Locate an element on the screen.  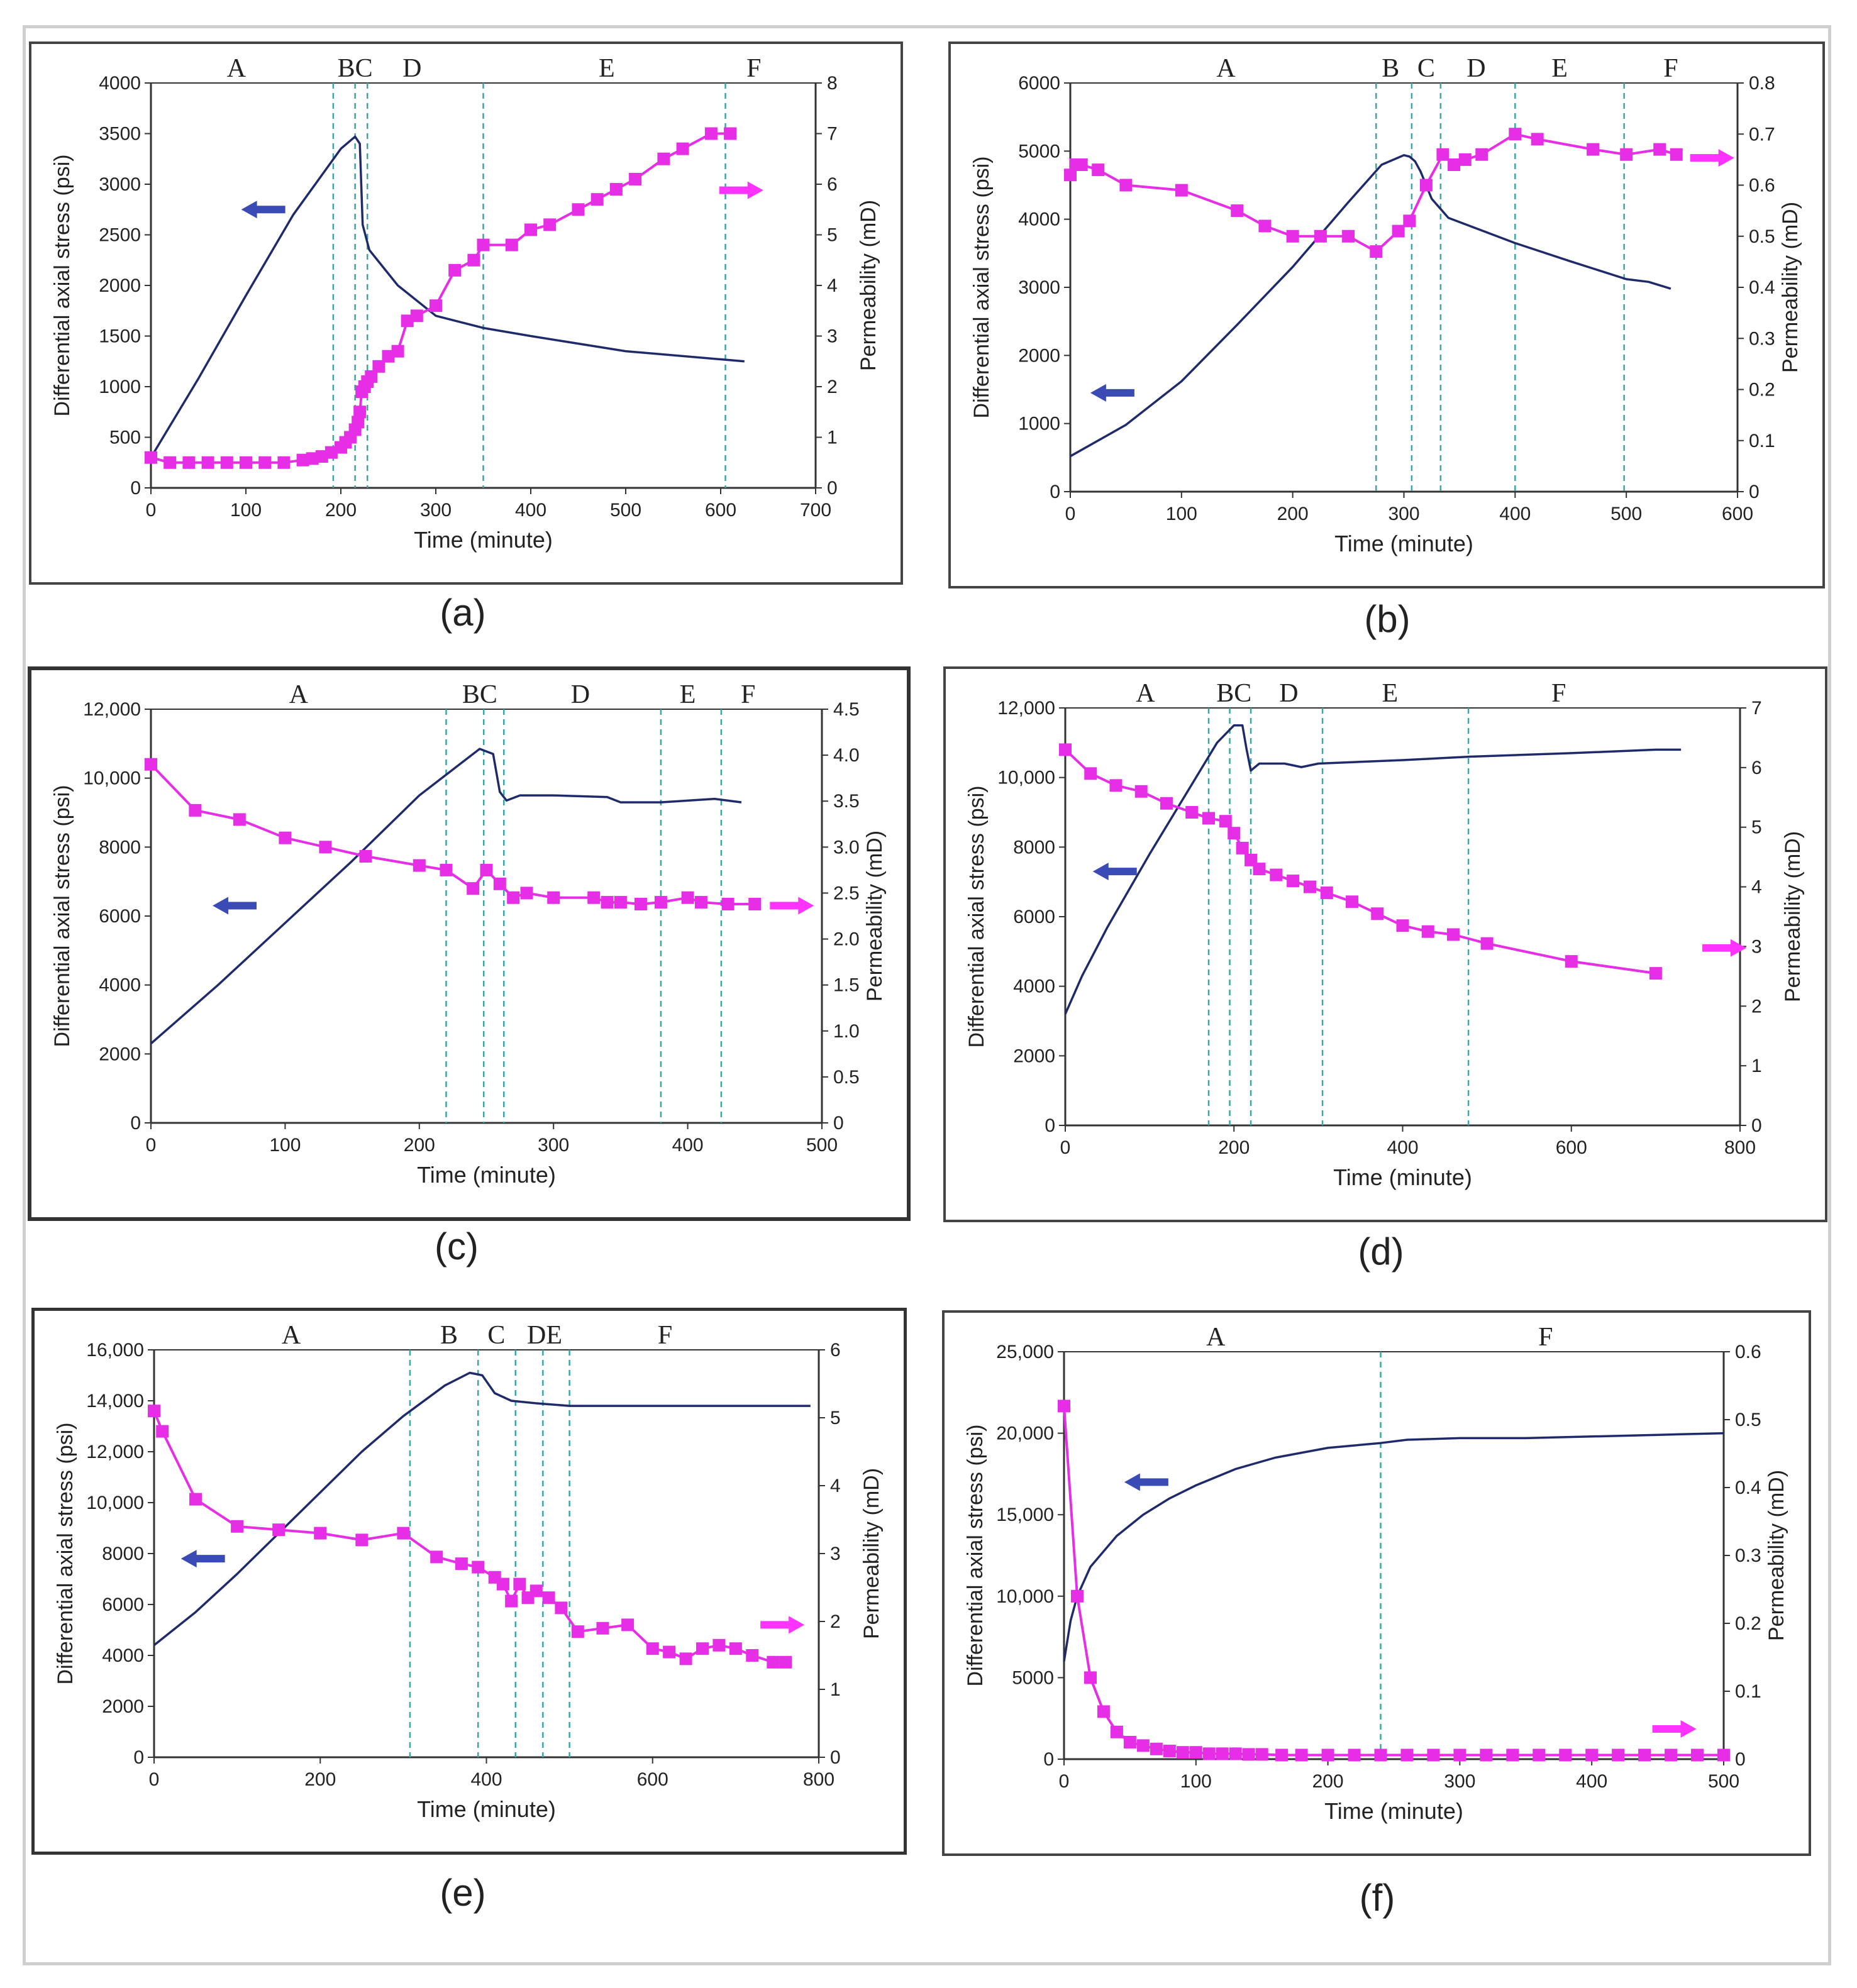
y-left-tick-label-b: 2000 is located at coordinates (1039, 355).